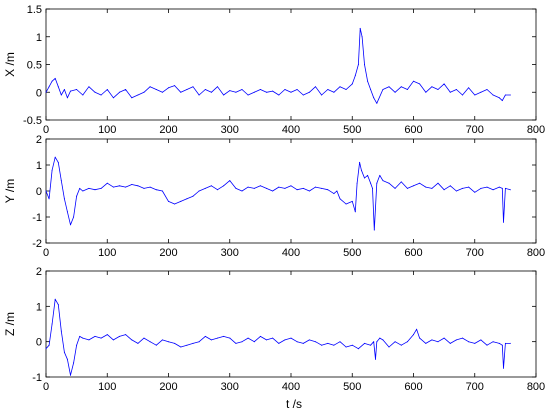 The width and height of the screenshot is (550, 413). What do you see at coordinates (10, 324) in the screenshot?
I see `z-y-axis-label: Z /m` at bounding box center [10, 324].